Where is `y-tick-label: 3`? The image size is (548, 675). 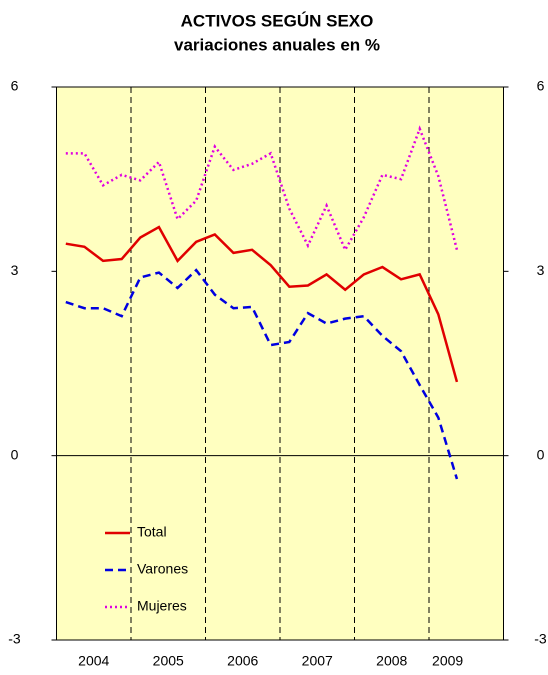 y-tick-label: 3 is located at coordinates (15, 270).